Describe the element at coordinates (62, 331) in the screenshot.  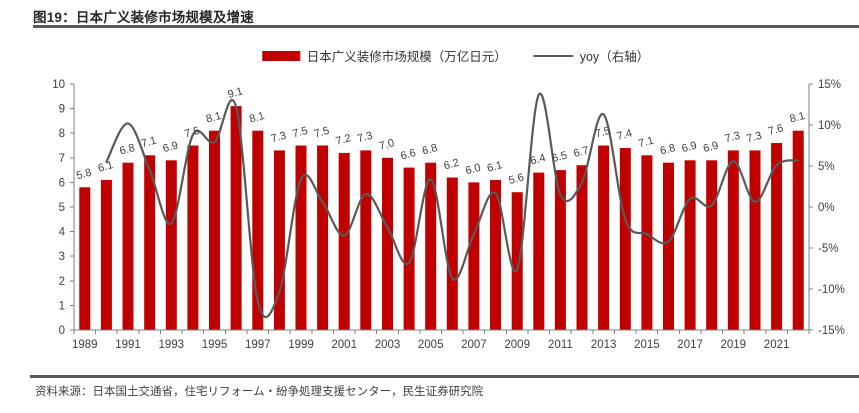
I see `svg-text: 0` at that location.